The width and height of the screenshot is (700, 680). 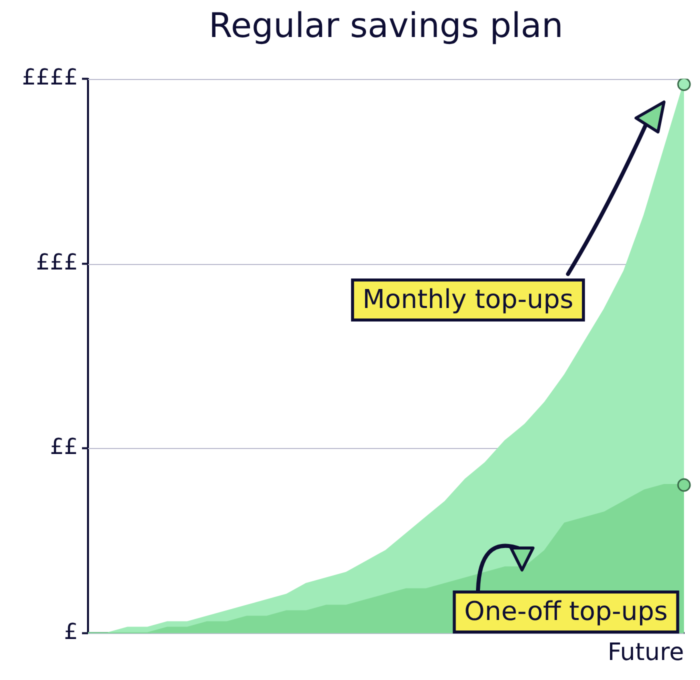 I want to click on ref-line-label: £££, so click(x=57, y=263).